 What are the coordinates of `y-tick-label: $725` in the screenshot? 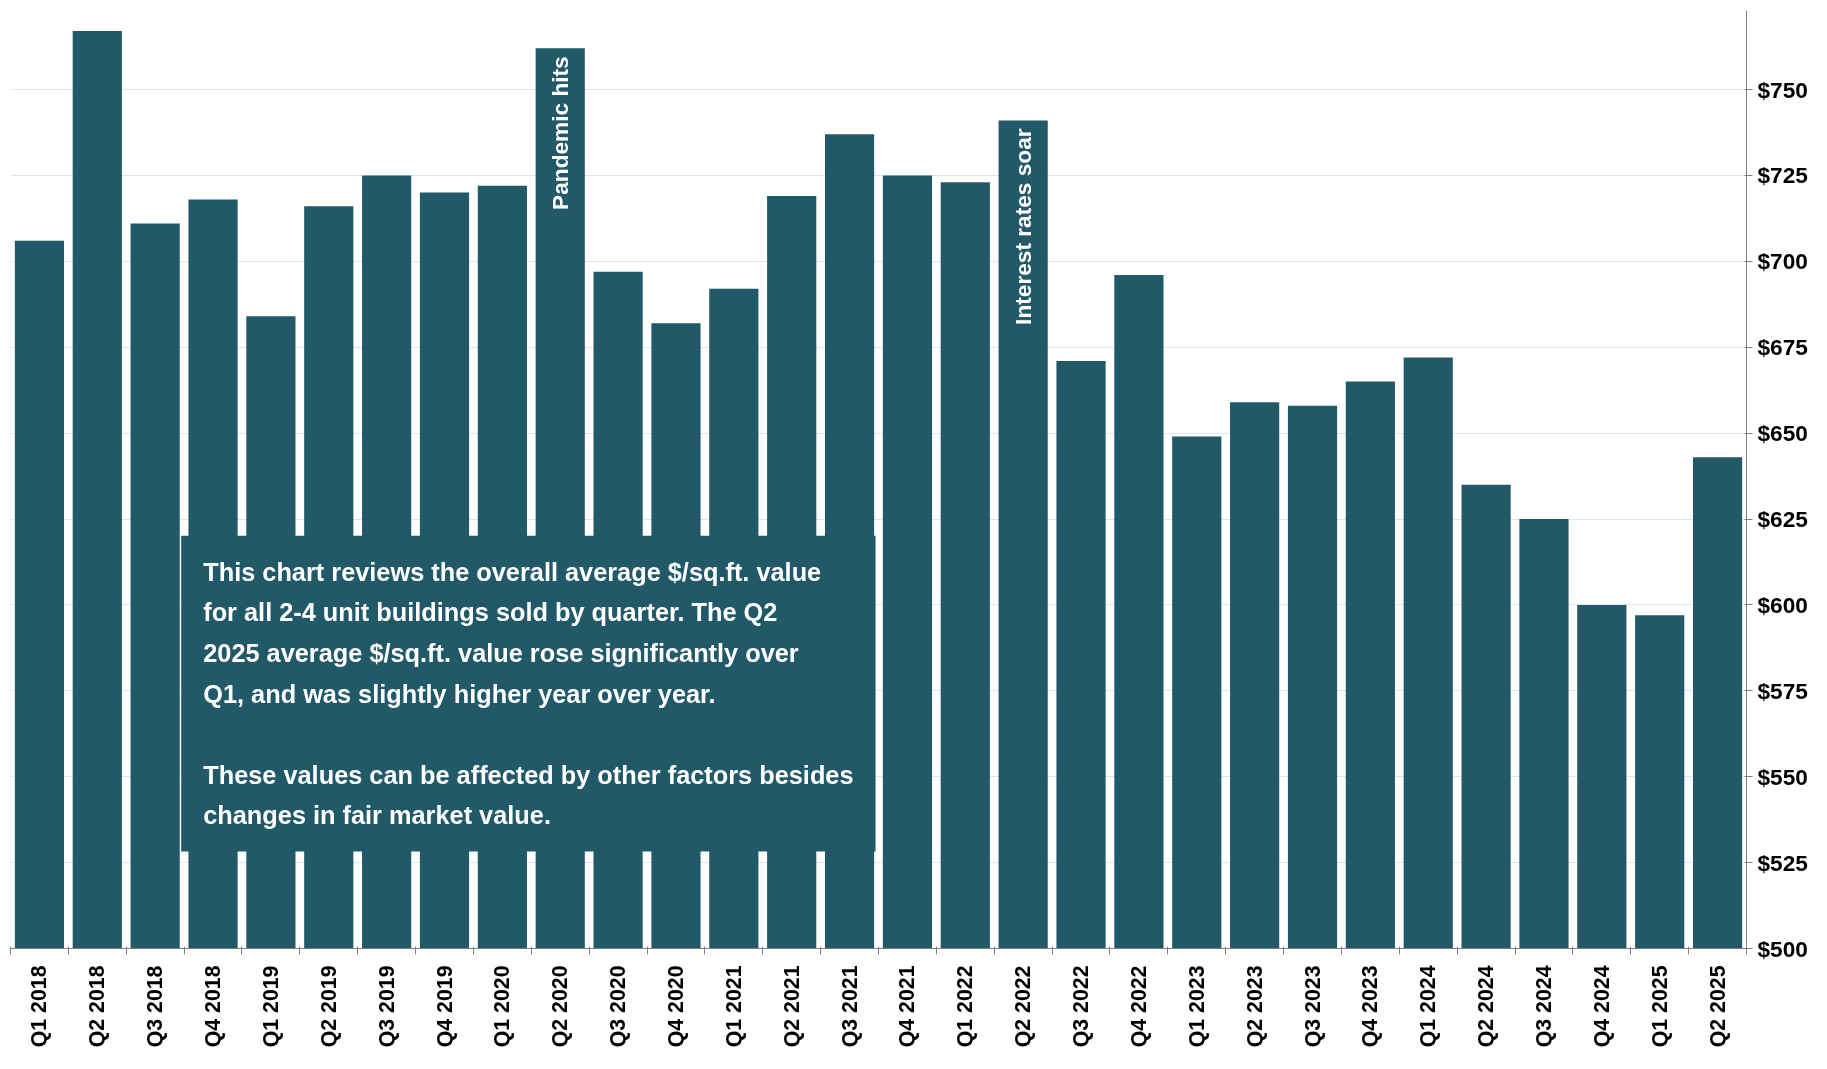 It's located at (1782, 175).